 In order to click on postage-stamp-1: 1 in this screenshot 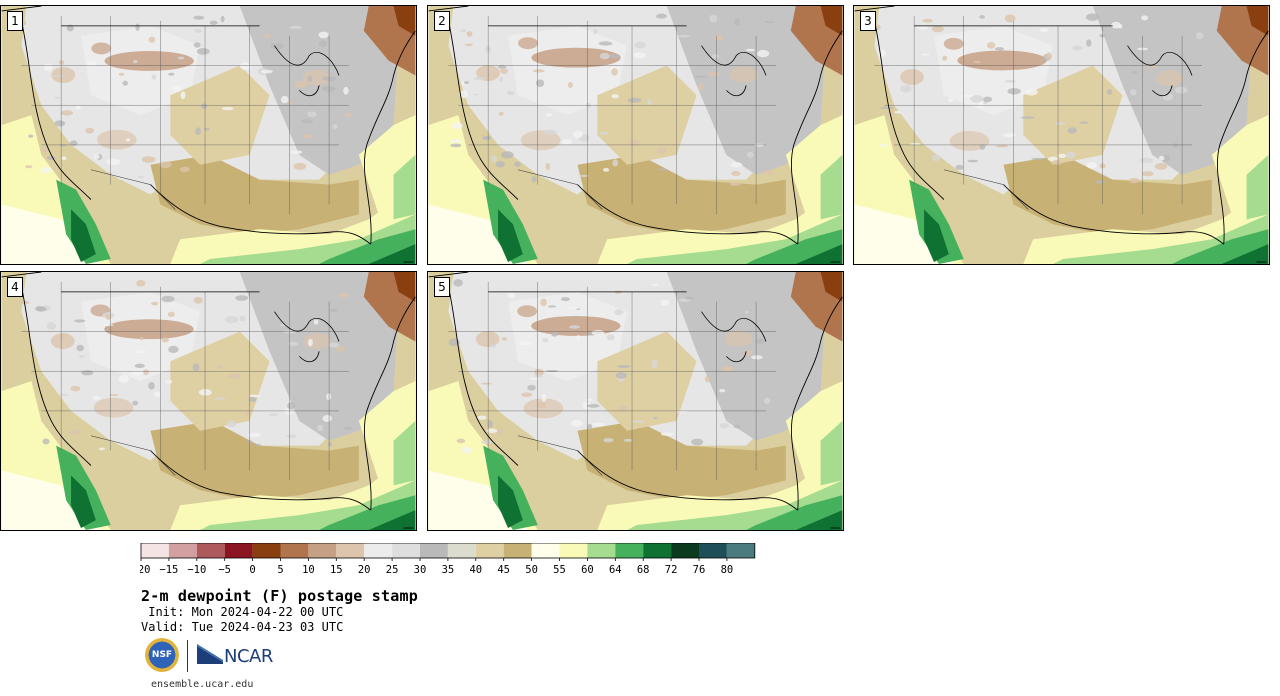, I will do `click(208, 135)`.